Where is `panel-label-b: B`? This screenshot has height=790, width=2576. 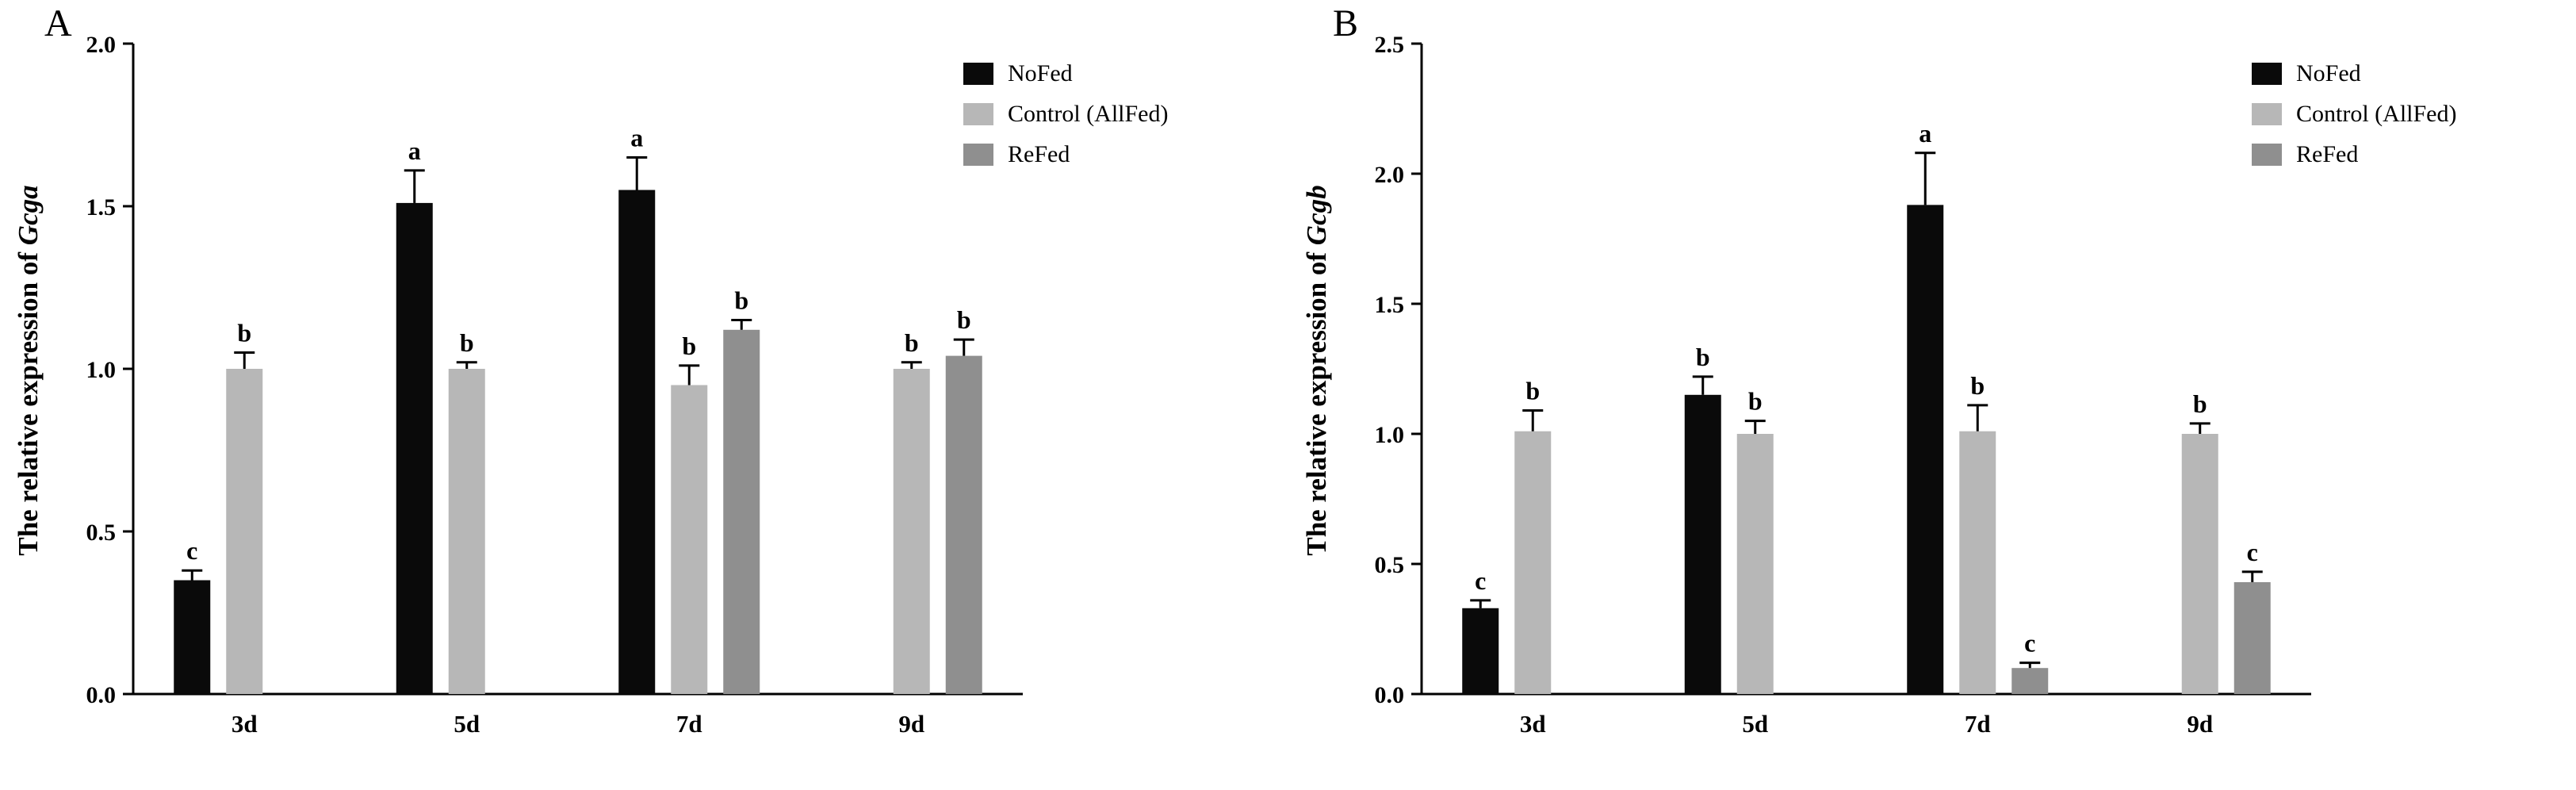
panel-label-b: B is located at coordinates (1346, 23).